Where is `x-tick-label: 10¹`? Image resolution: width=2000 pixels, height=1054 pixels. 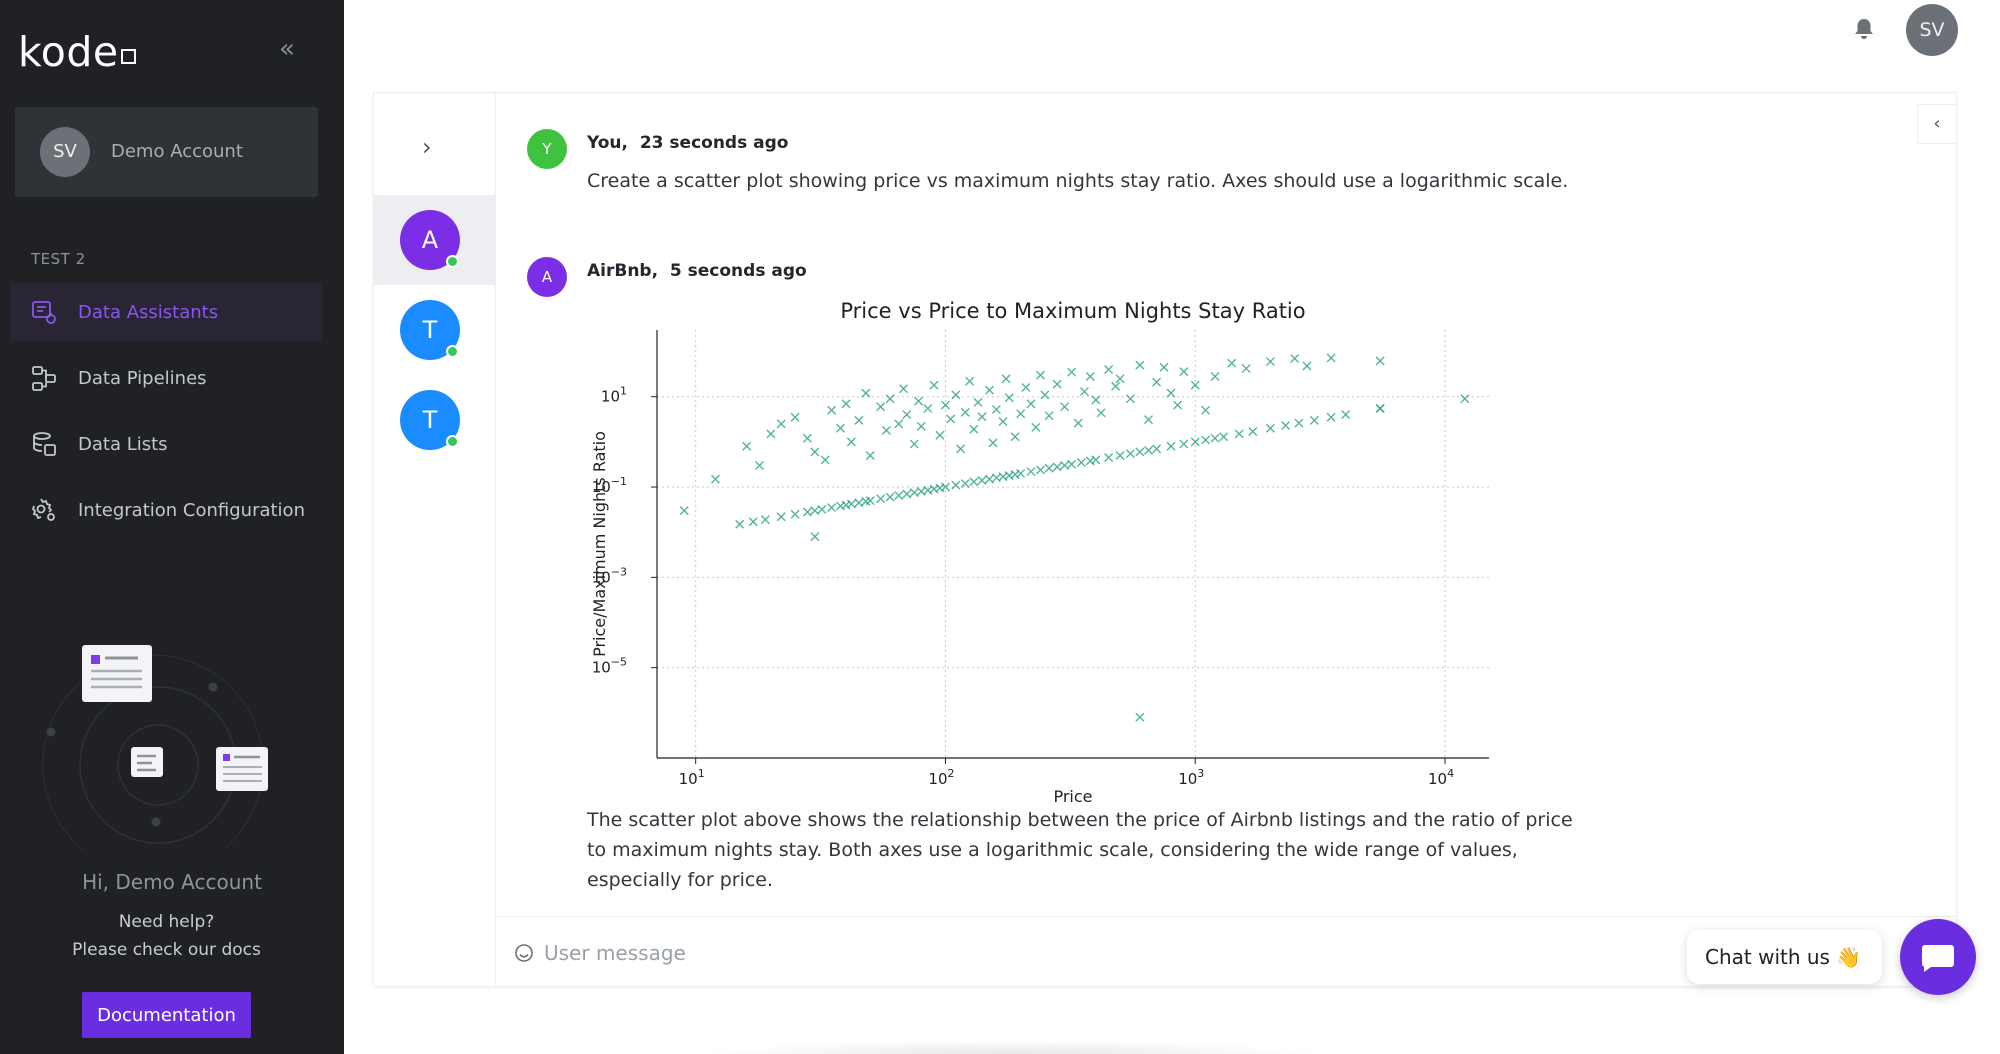
x-tick-label: 10¹ is located at coordinates (692, 777).